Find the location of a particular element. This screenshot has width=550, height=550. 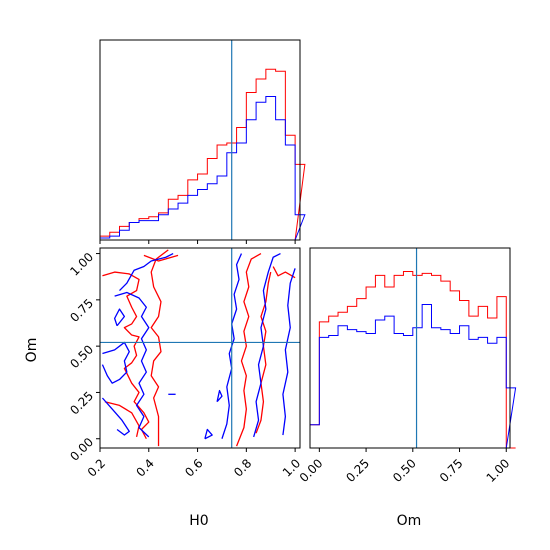

om-hist-red is located at coordinates (412, 359).